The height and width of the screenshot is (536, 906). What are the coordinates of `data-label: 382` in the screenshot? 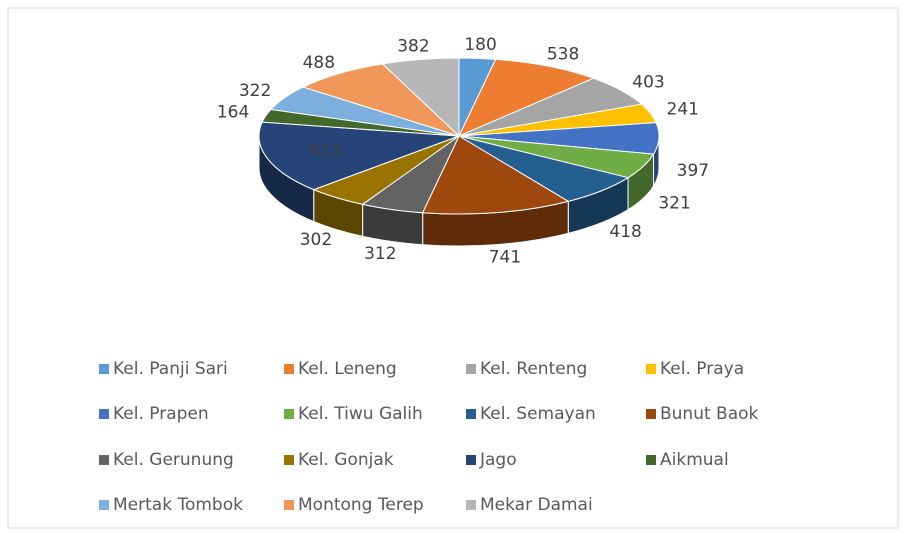 It's located at (413, 46).